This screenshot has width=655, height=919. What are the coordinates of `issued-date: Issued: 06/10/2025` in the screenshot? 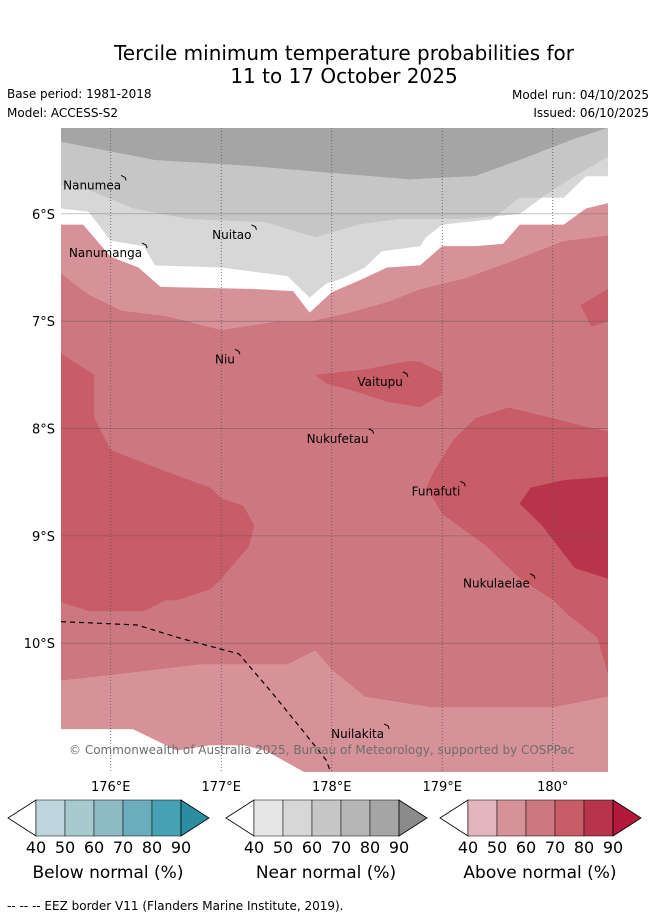 It's located at (591, 113).